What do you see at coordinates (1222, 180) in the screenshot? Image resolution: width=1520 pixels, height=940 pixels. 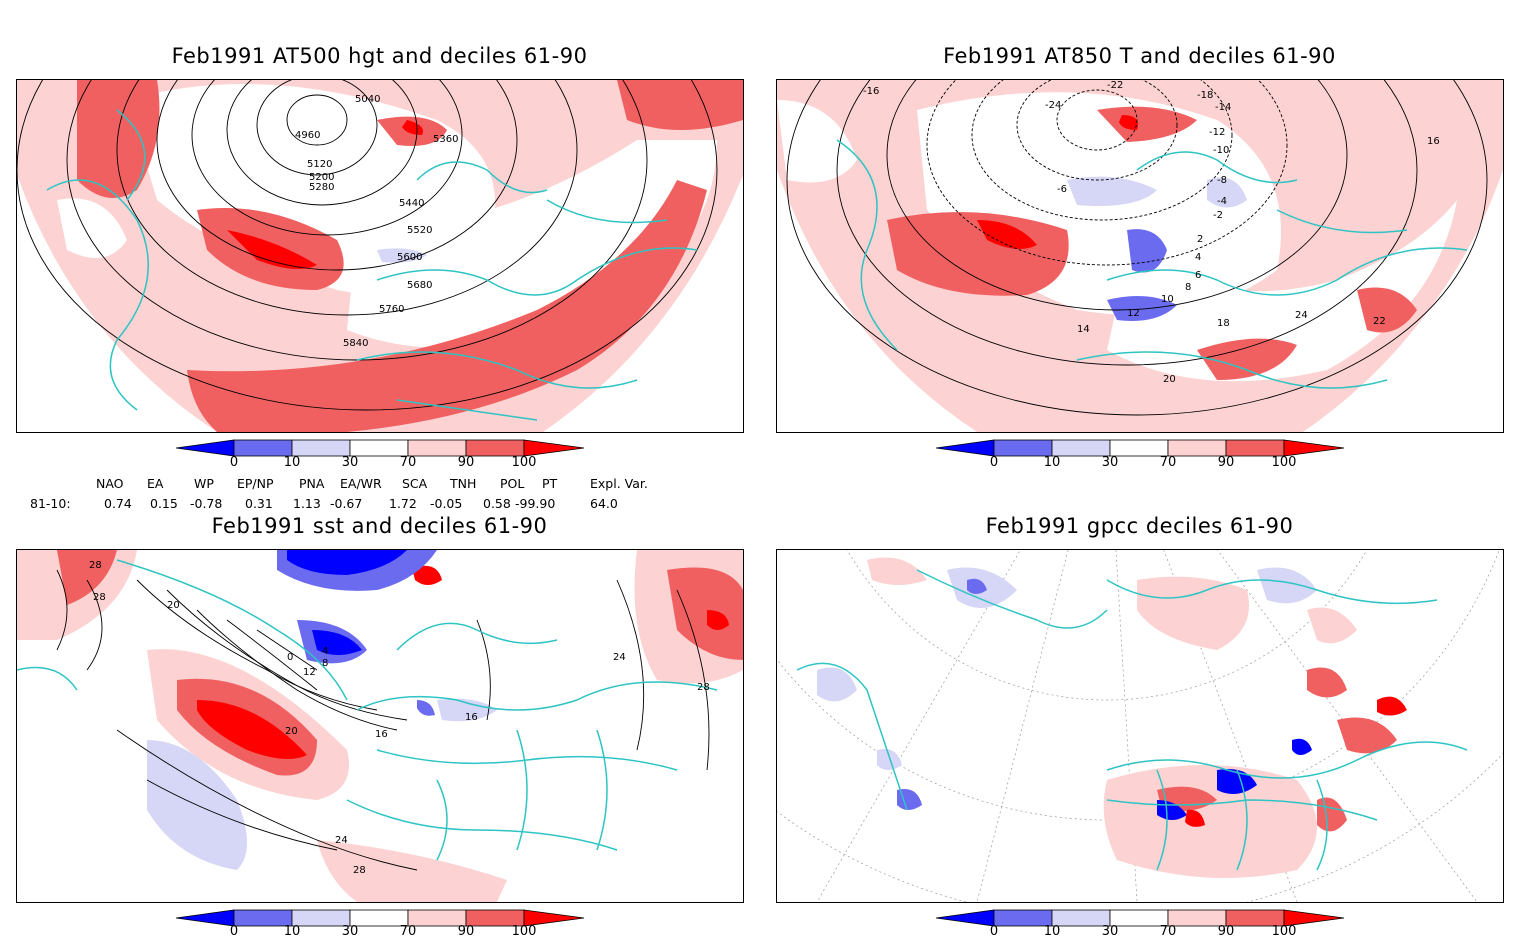 I see `contour-label: -8` at bounding box center [1222, 180].